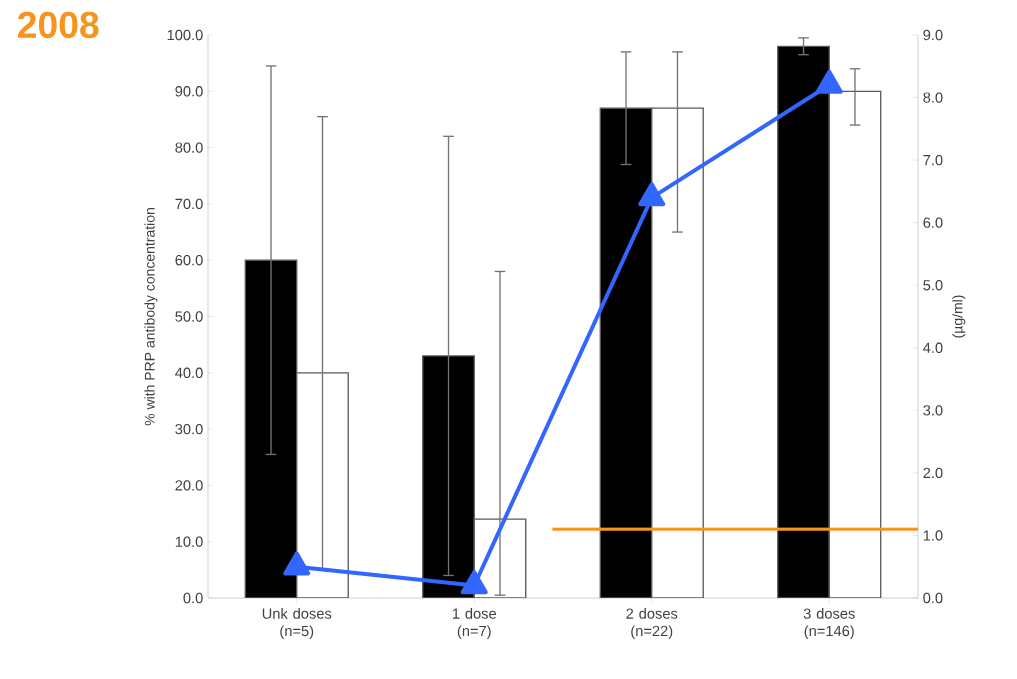  Describe the element at coordinates (189, 541) in the screenshot. I see `y-tick-label: 10.0` at that location.